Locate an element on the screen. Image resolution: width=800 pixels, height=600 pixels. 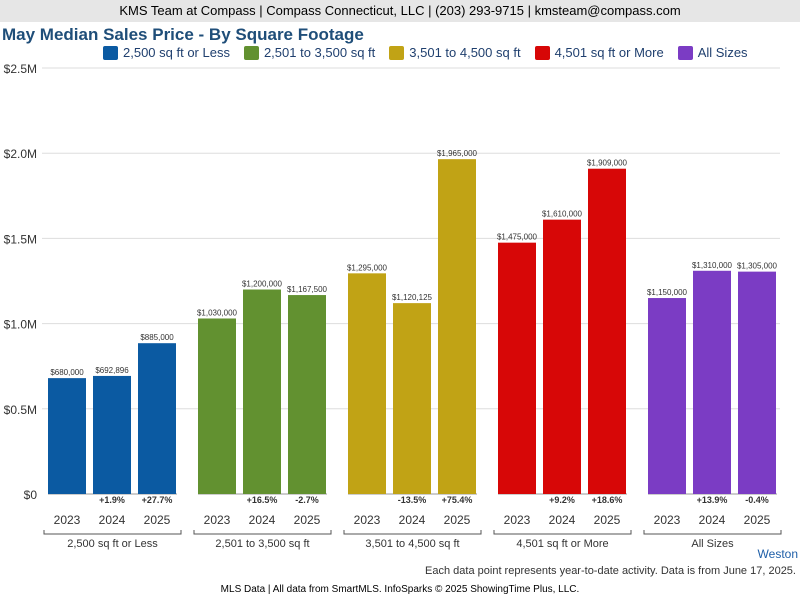
legend-label: 4,501 sq ft or More is located at coordinates (609, 52).